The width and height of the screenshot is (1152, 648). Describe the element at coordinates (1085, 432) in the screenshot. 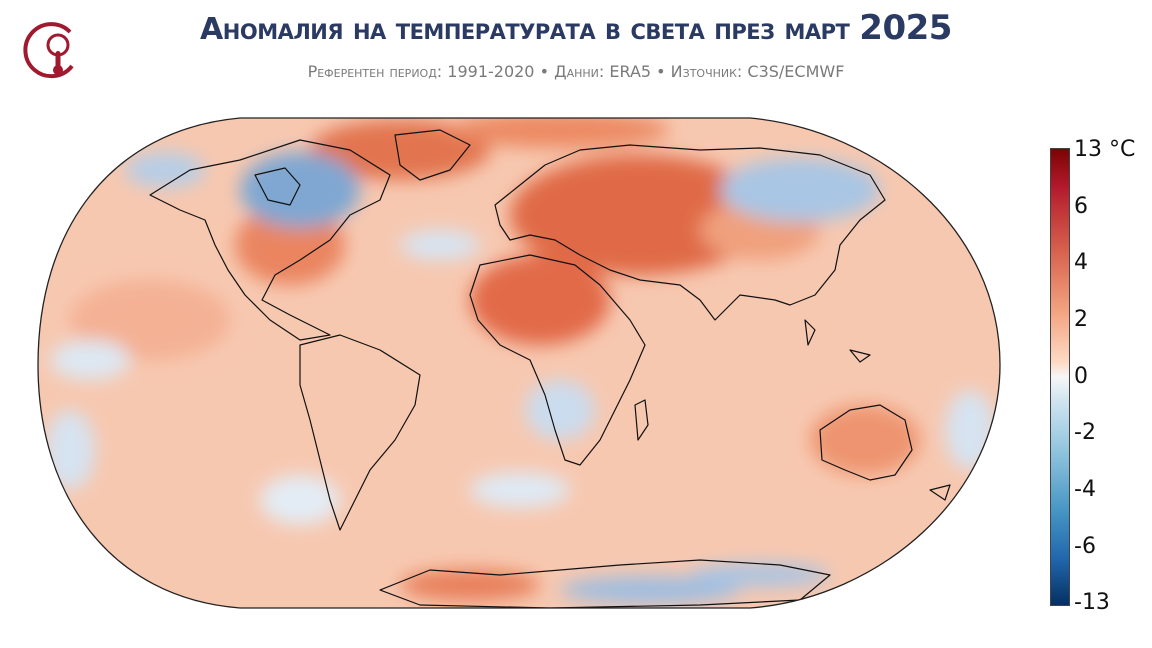

I see `colorbar-tick-minus-2: -2` at that location.